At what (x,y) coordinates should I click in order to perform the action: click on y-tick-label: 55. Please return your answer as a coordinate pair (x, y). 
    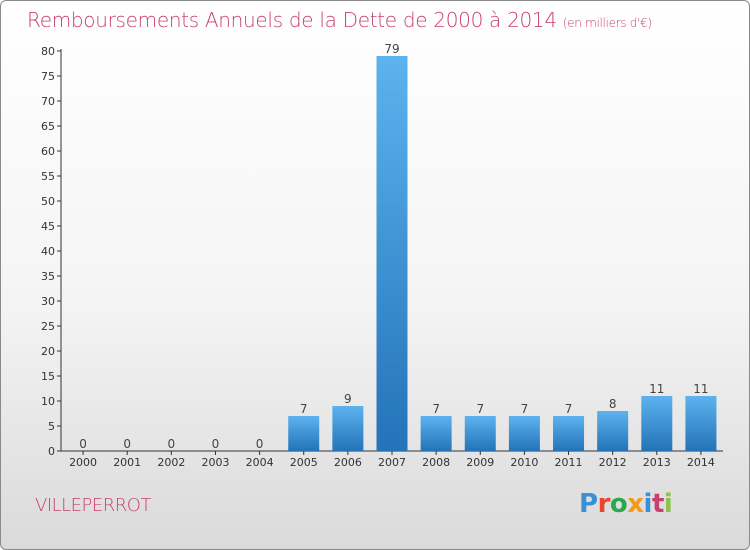
    Looking at the image, I should click on (48, 176).